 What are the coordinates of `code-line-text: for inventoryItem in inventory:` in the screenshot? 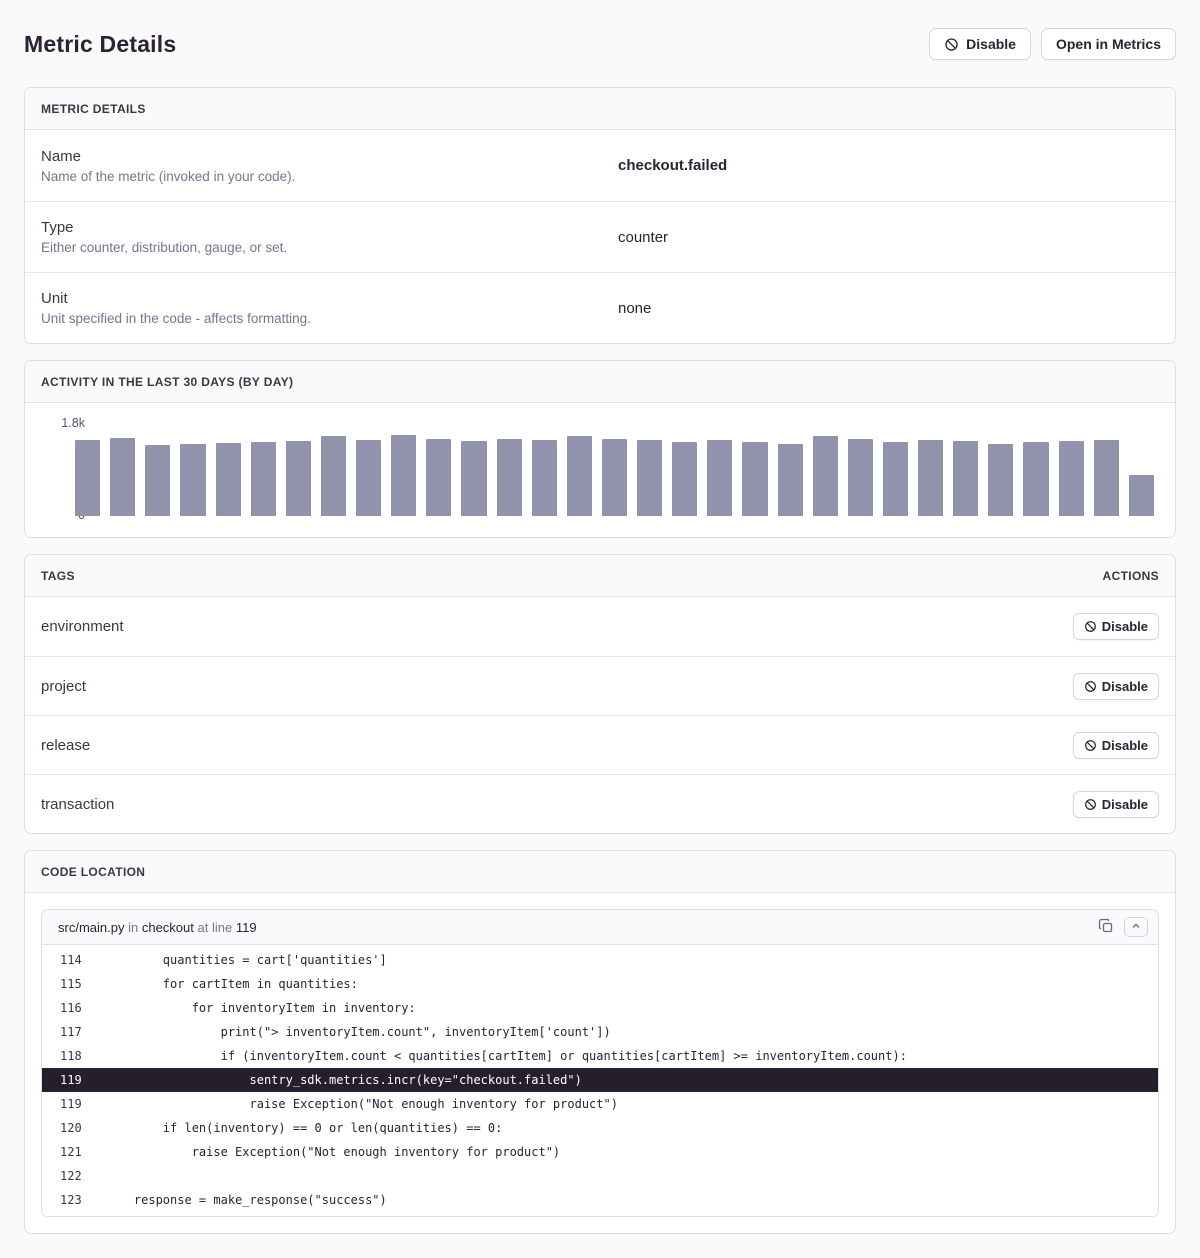 It's located at (260, 1008).